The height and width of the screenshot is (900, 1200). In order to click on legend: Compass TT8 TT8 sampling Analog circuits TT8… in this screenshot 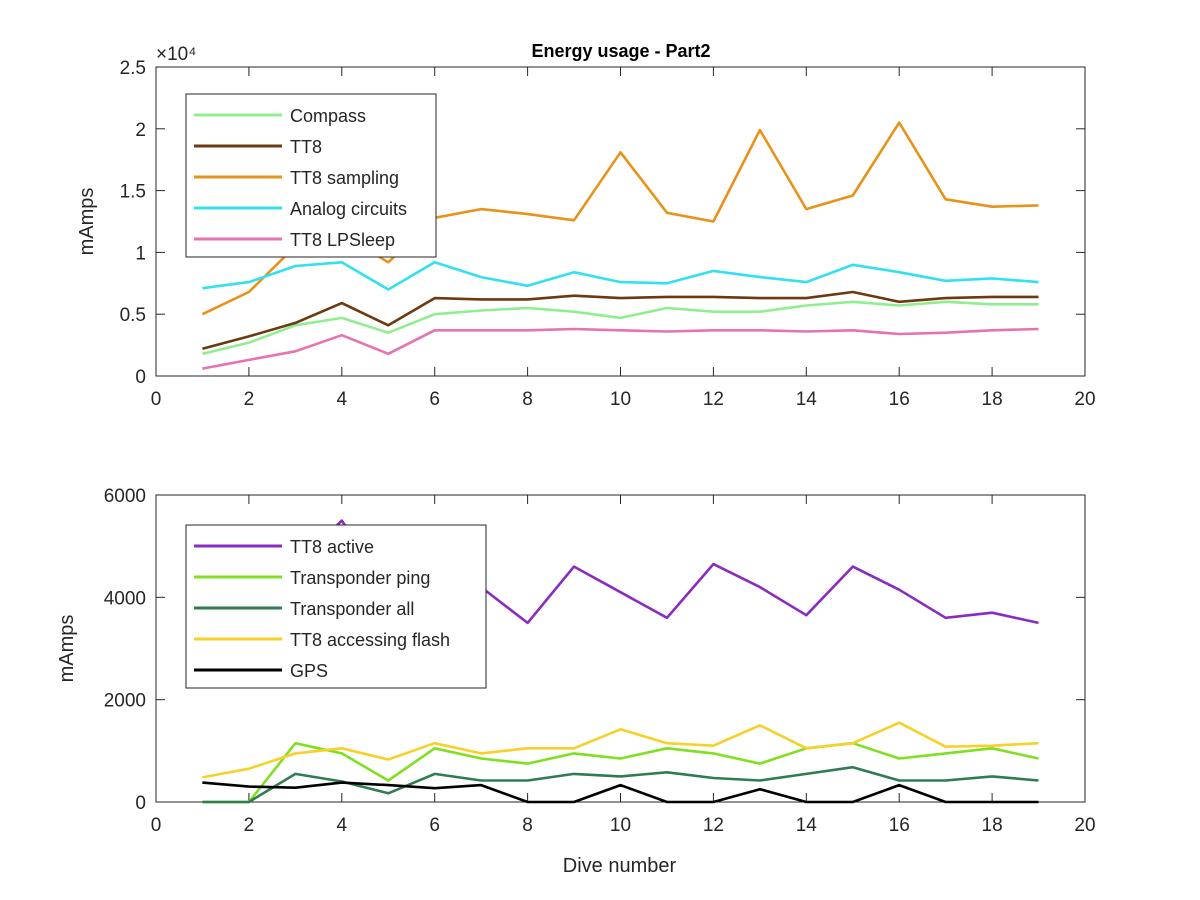, I will do `click(311, 175)`.